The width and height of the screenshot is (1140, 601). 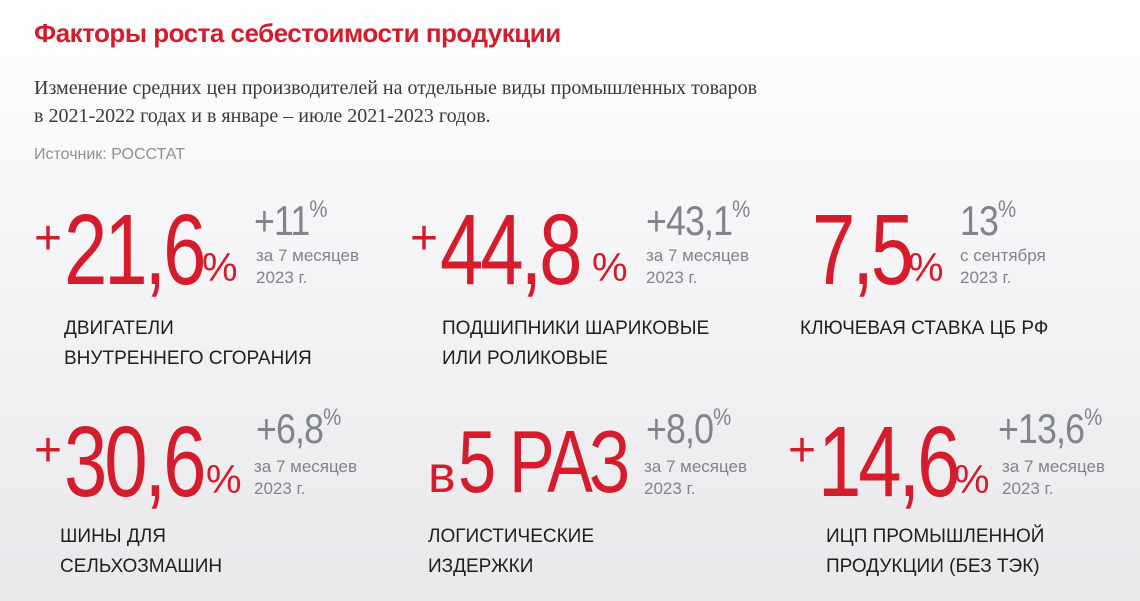 What do you see at coordinates (863, 250) in the screenshot?
I see `card-number: 7,5` at bounding box center [863, 250].